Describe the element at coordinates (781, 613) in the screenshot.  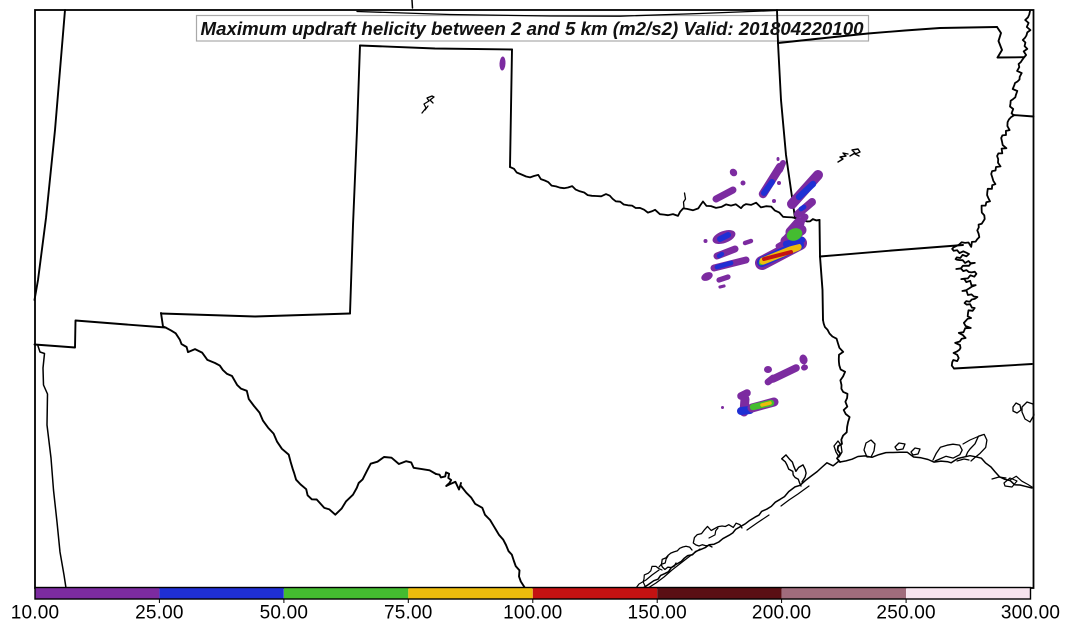
I see `svg-text: 200.00` at that location.